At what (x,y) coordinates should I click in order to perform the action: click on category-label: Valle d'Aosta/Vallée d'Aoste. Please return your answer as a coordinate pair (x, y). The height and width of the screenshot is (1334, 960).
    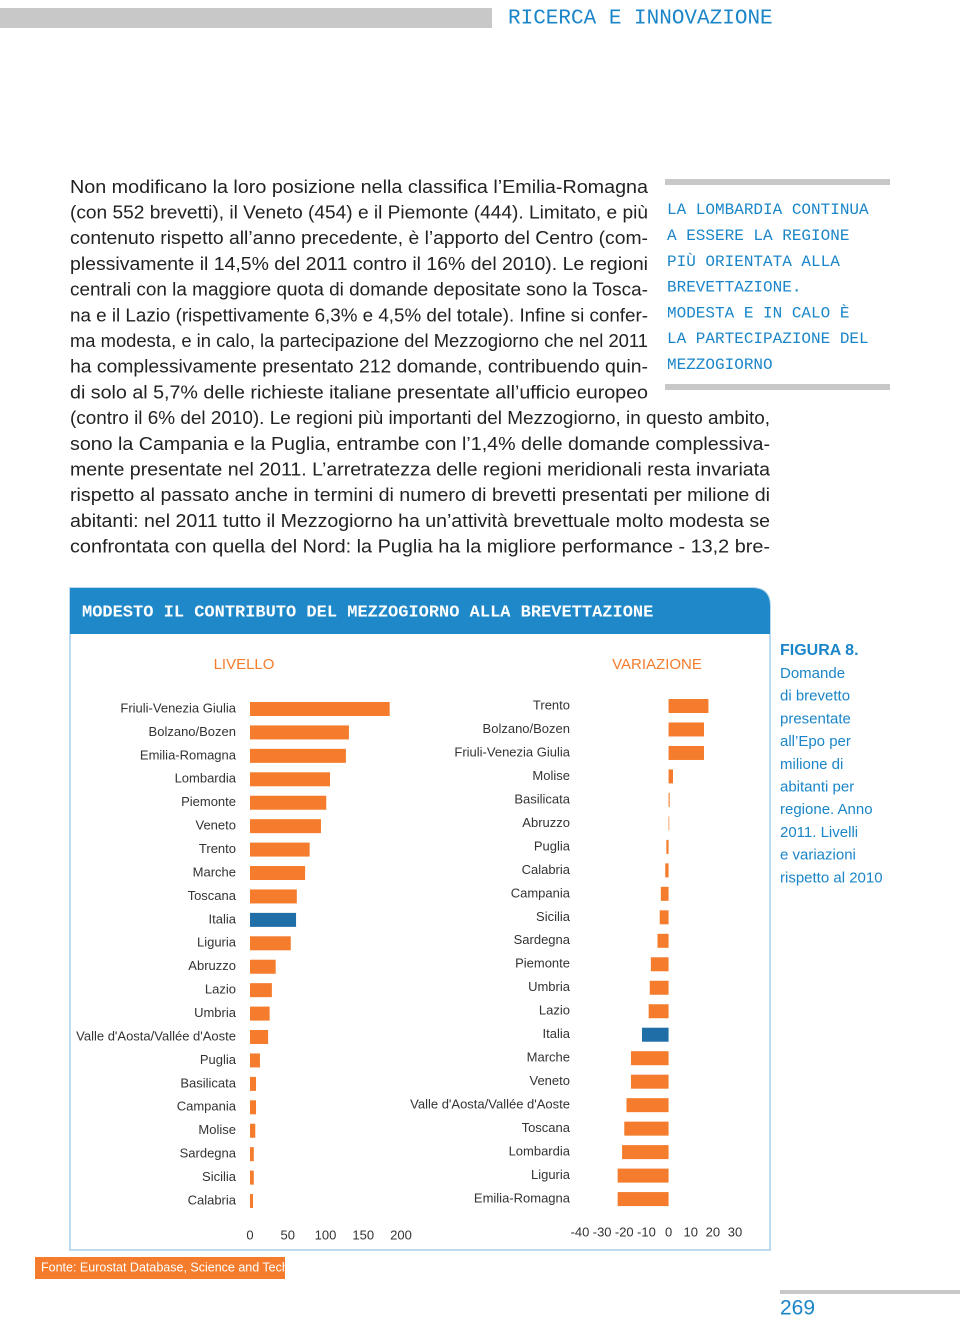
    Looking at the image, I should click on (490, 1104).